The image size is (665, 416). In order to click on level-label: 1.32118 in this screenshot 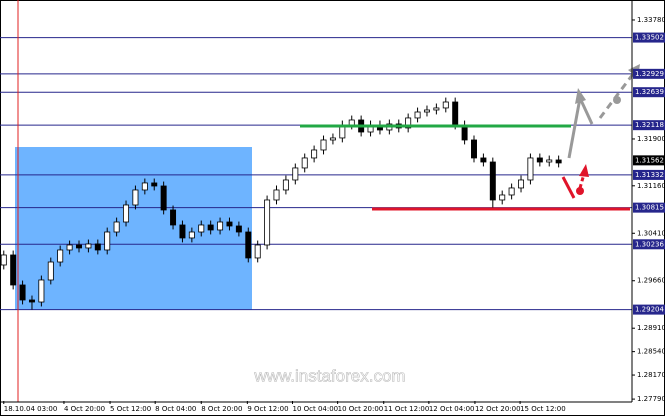, I will do `click(649, 125)`.